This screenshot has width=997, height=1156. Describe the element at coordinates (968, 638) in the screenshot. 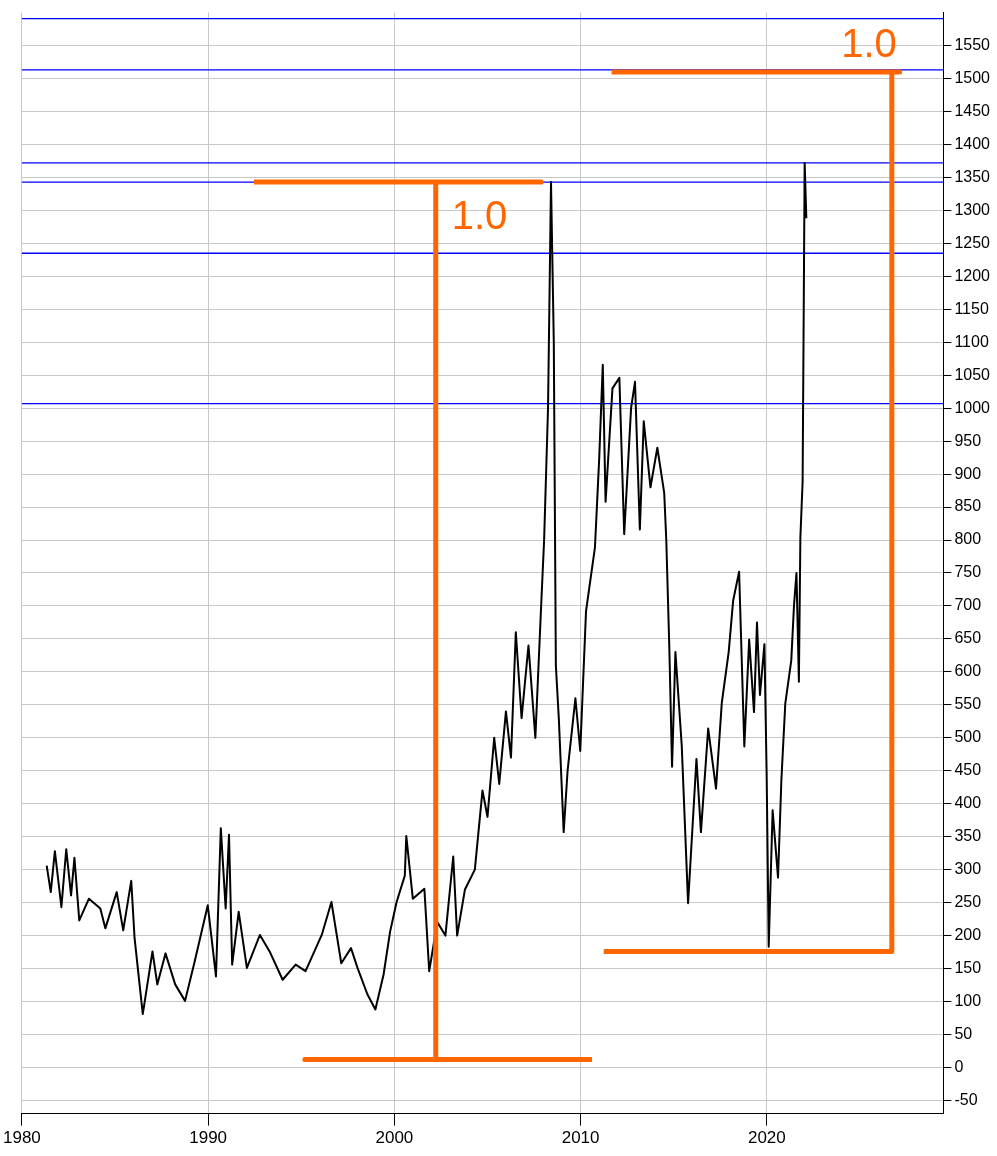

I see `y-tick-label: 650` at that location.